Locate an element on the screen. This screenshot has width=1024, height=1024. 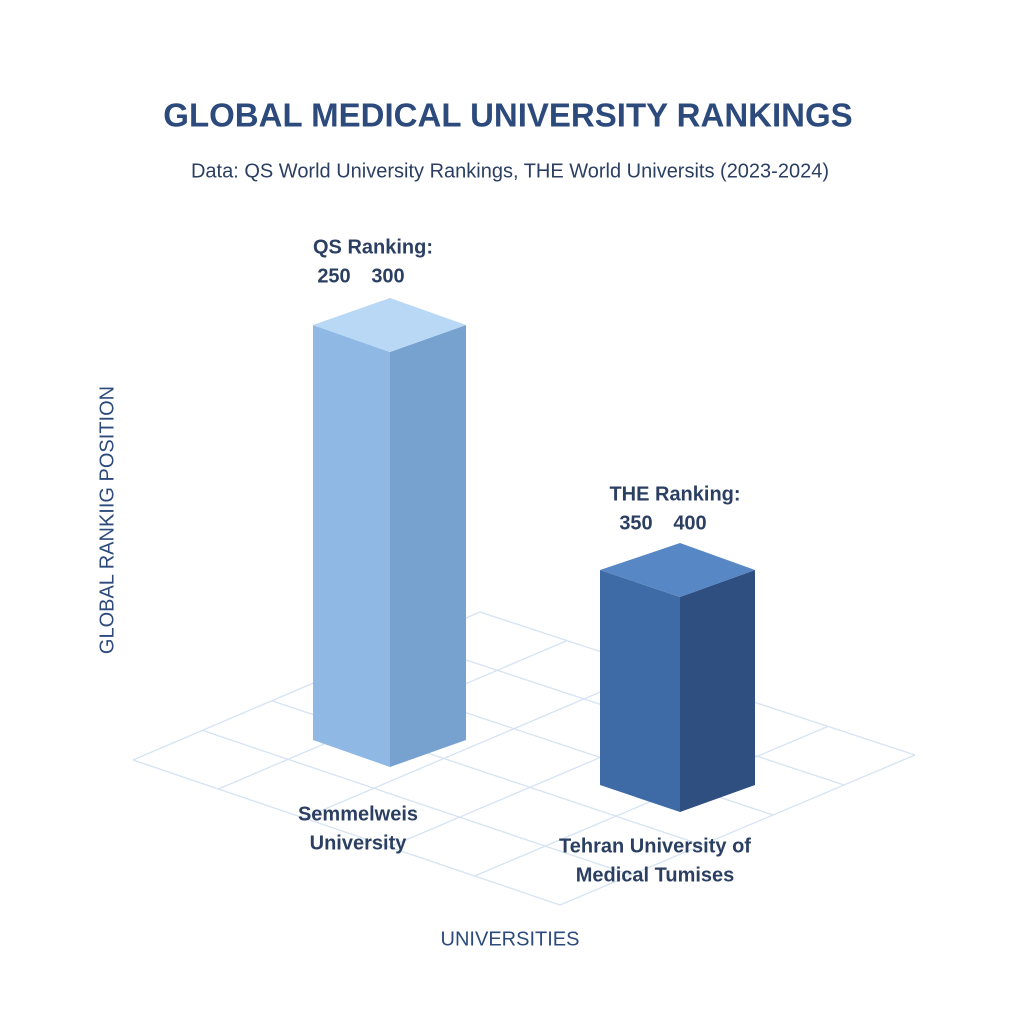
annotation-label: QS Ranking: is located at coordinates (373, 247).